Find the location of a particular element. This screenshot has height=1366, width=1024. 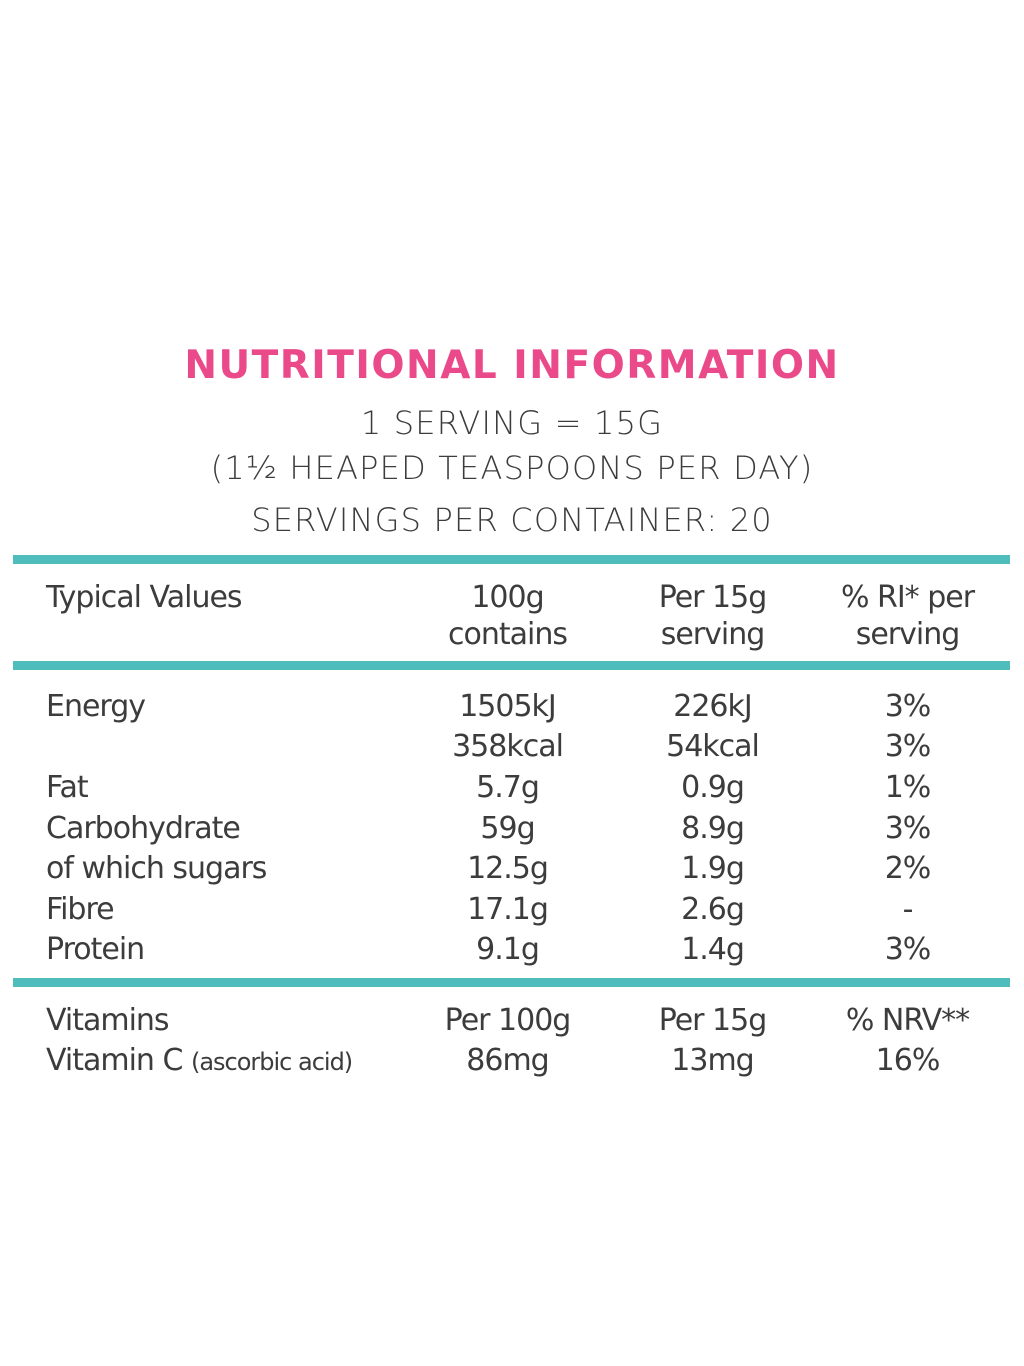

header-per100-line1: 100g is located at coordinates (507, 597).